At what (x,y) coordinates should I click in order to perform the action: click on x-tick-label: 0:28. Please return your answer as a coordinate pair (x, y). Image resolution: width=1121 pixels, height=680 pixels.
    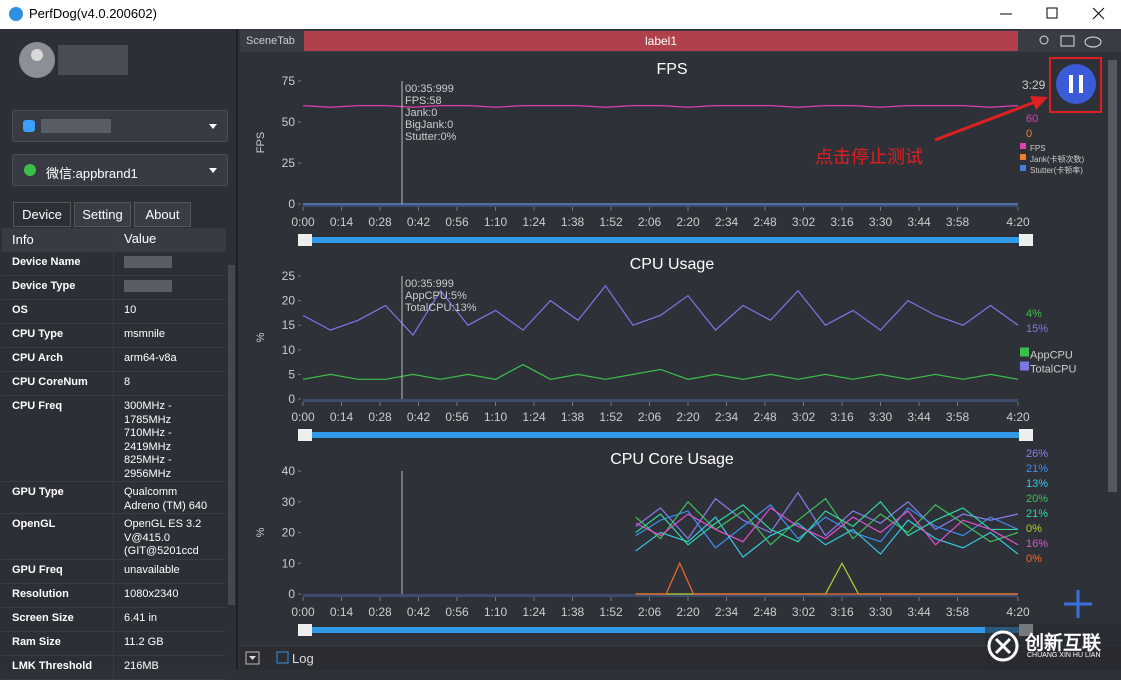
    Looking at the image, I should click on (380, 612).